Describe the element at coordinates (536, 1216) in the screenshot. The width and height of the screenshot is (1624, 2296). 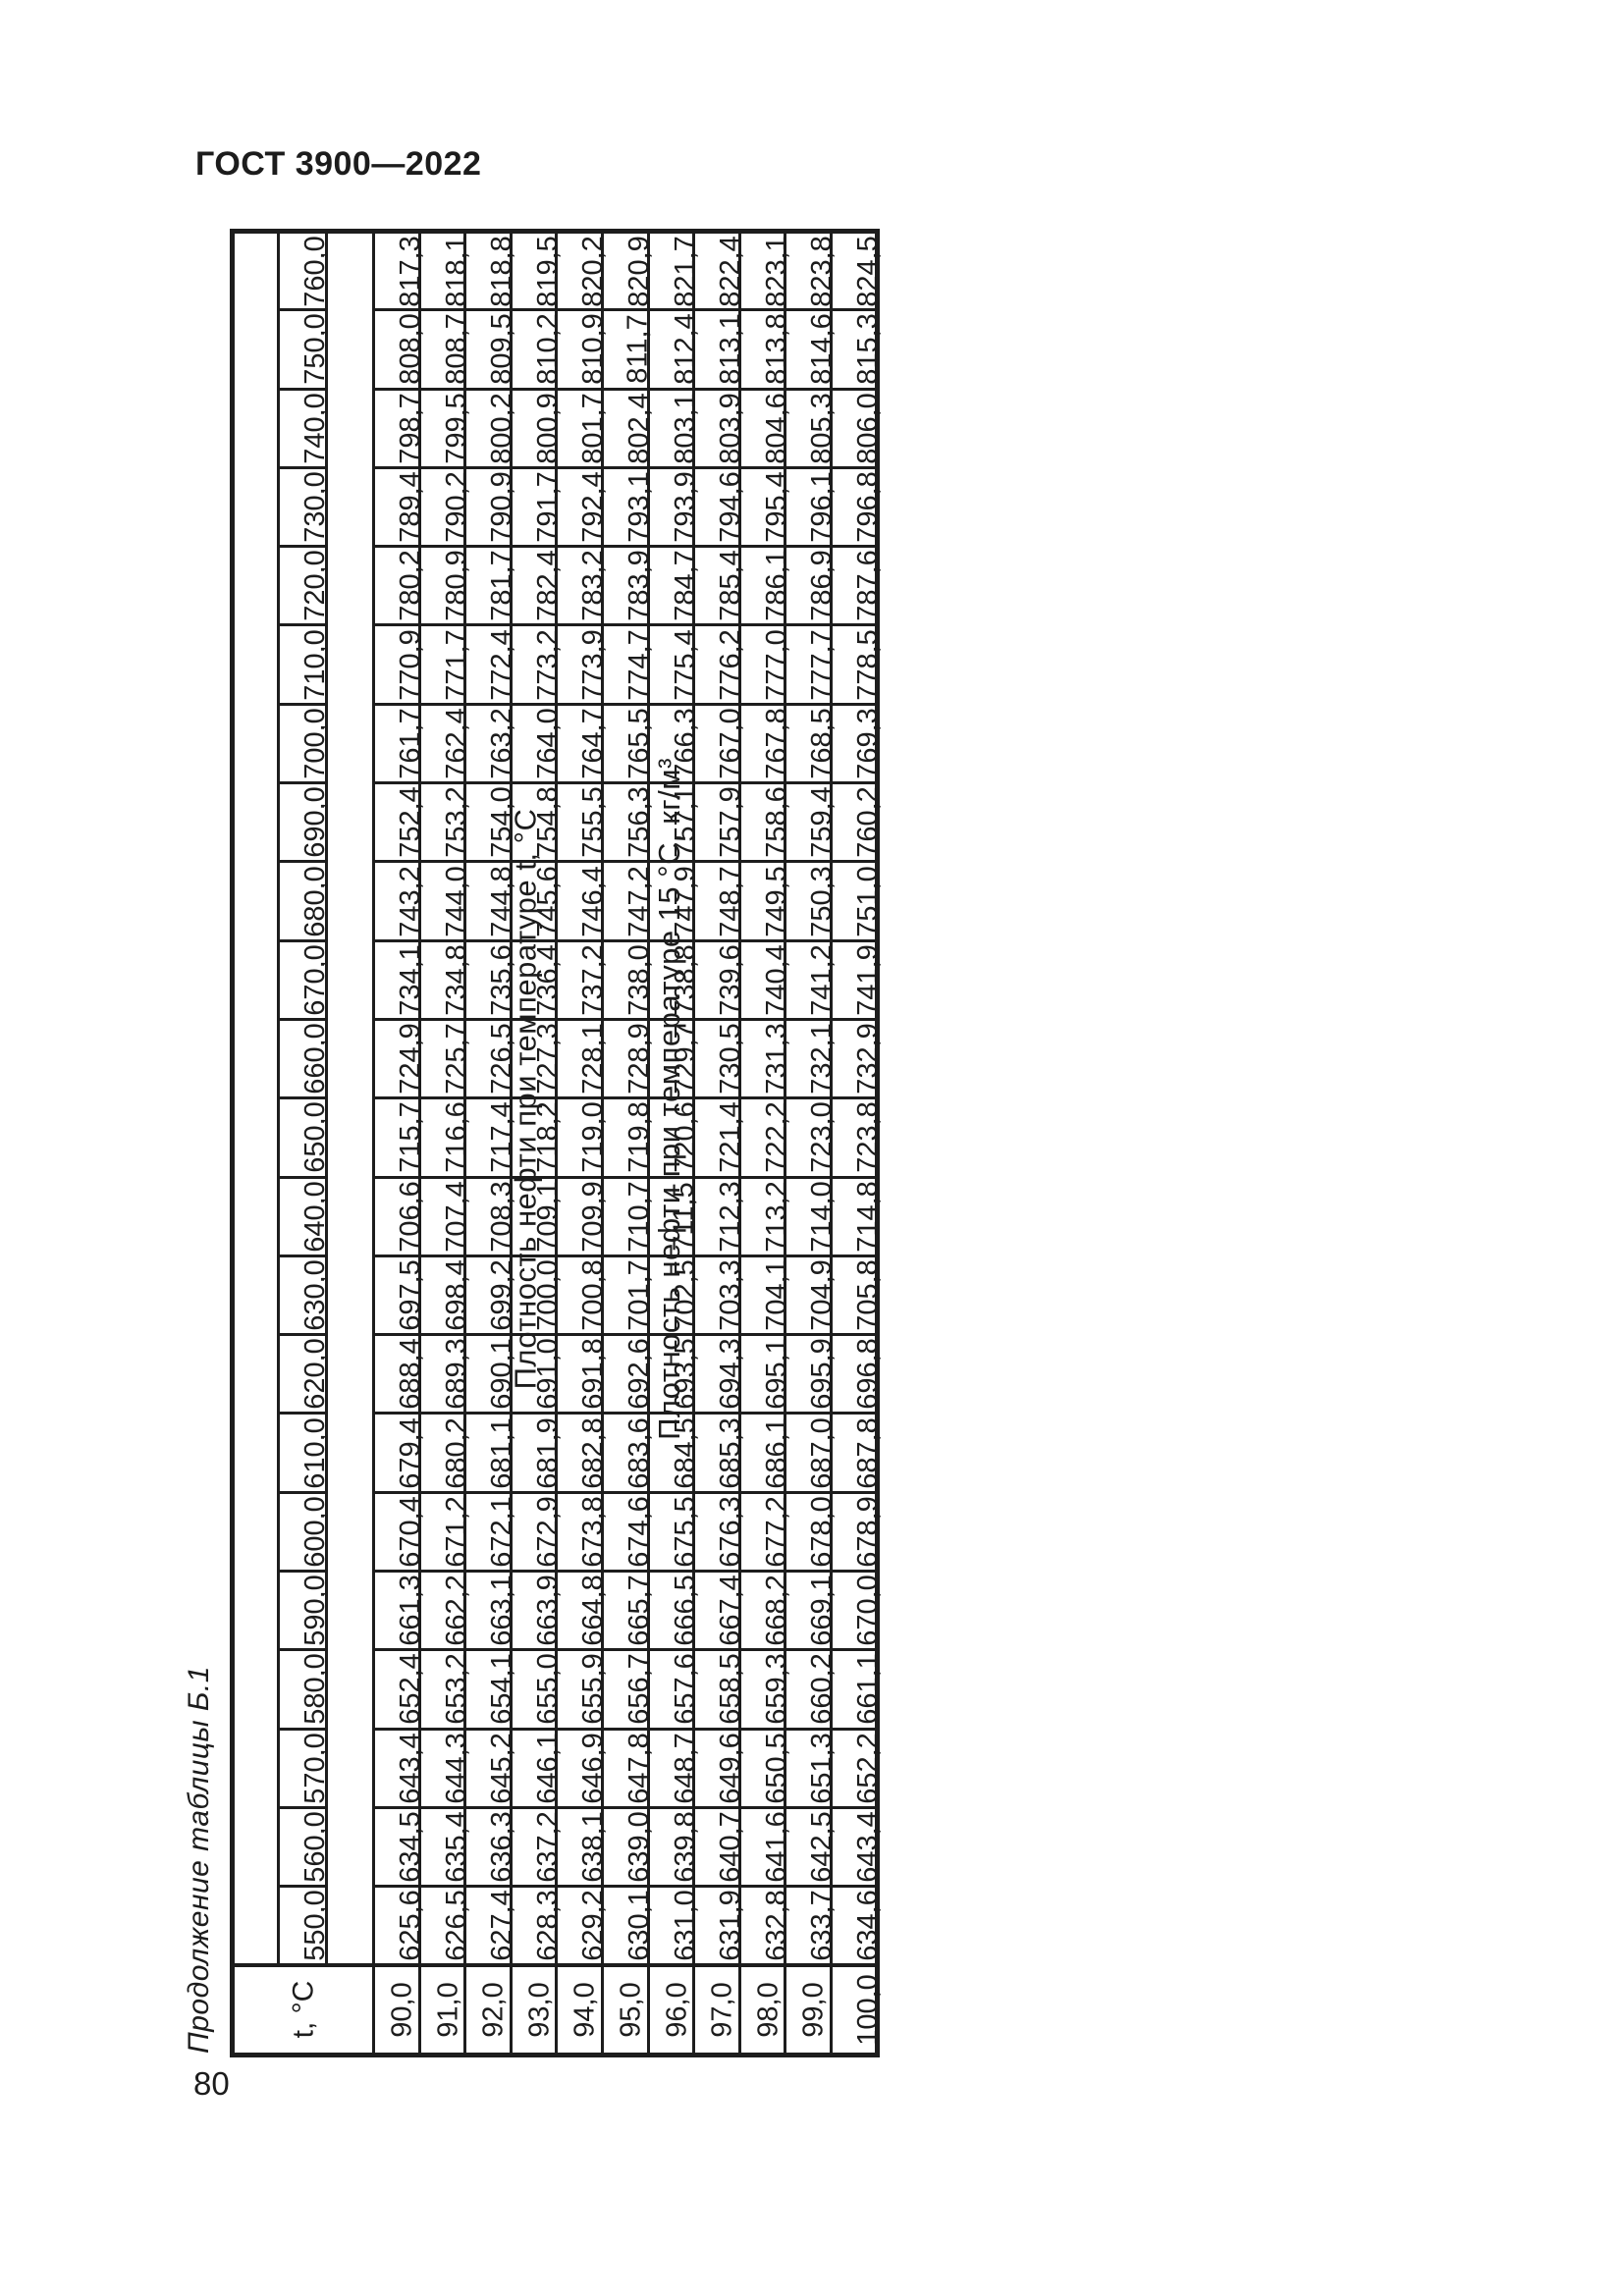
I see `density-15-value-cell: 709,1` at that location.